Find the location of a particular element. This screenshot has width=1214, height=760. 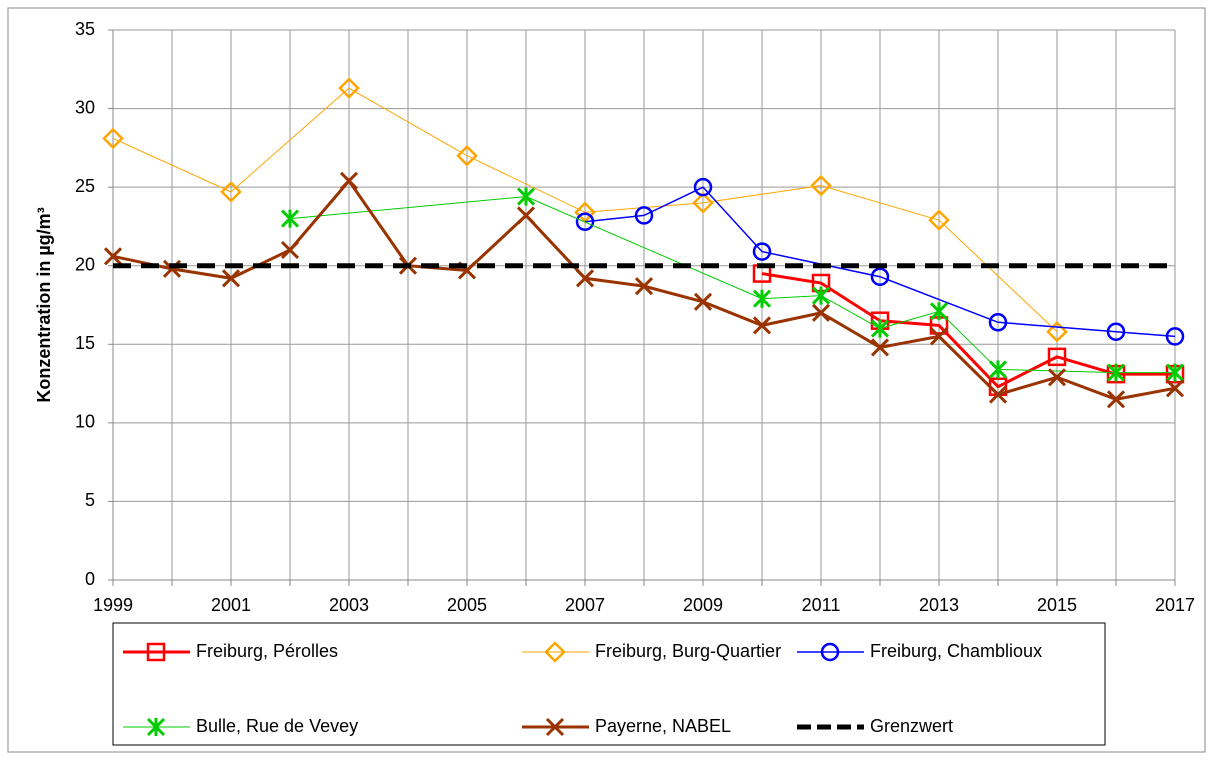

legend-label: Freiburg, Burg-Quartier is located at coordinates (688, 651).